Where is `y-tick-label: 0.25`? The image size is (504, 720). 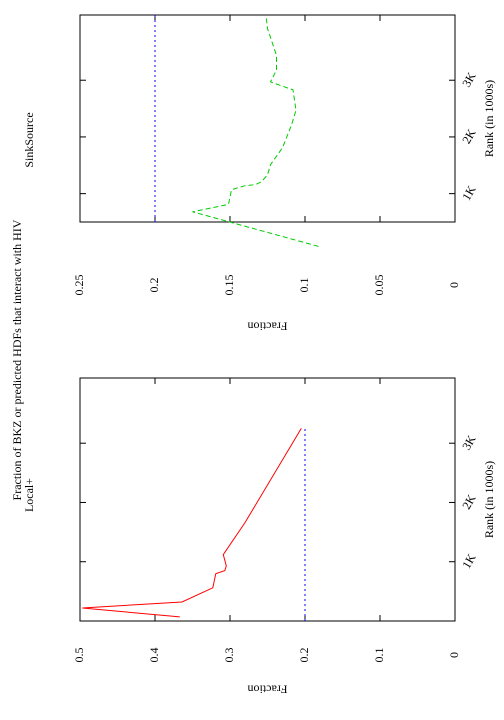 y-tick-label: 0.25 is located at coordinates (79, 285).